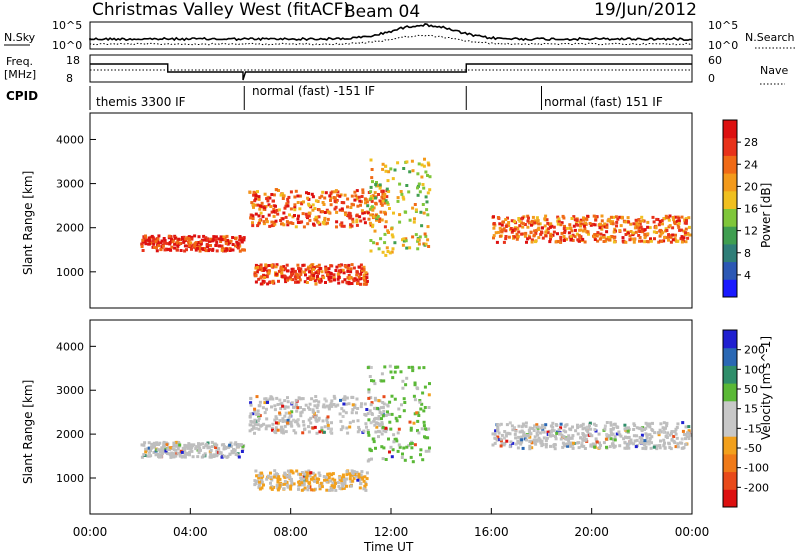  Describe the element at coordinates (491, 532) in the screenshot. I see `x-tick-label: 16:00` at that location.